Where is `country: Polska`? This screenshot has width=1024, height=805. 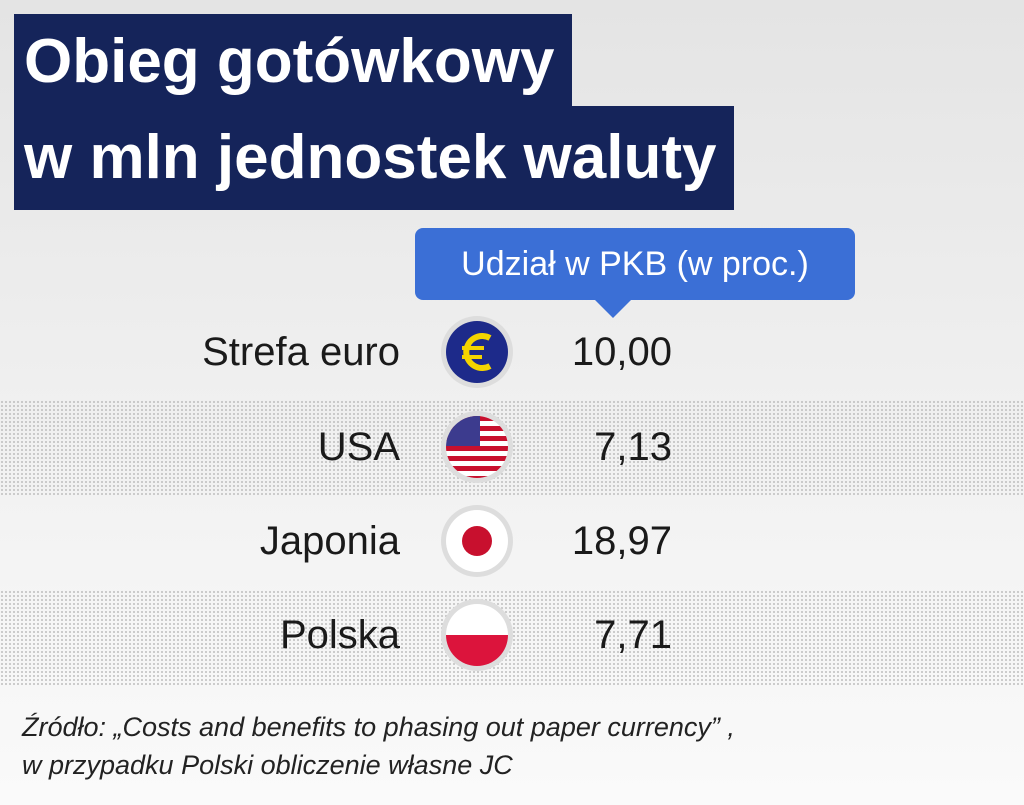 country: Polska is located at coordinates (339, 635).